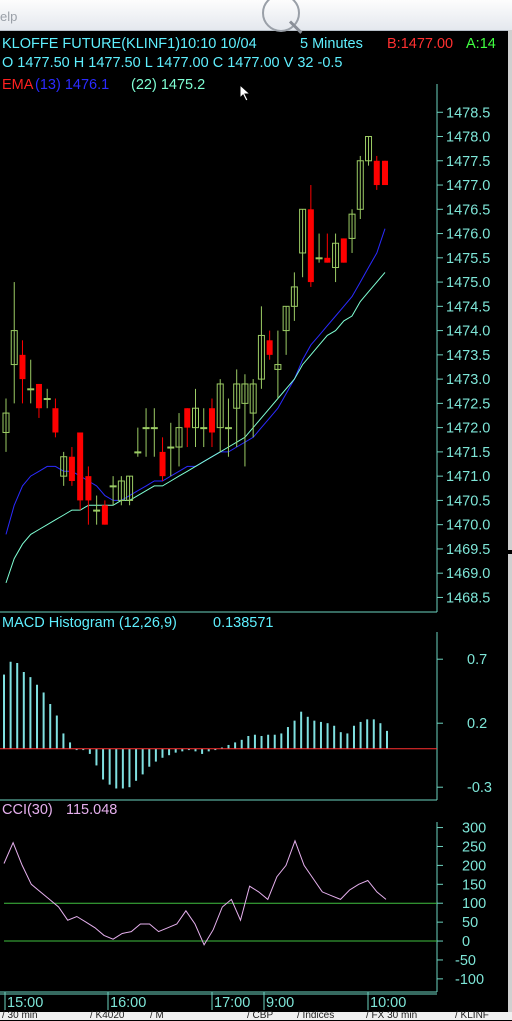 The height and width of the screenshot is (1021, 512). I want to click on price-y-tick-label: 1472.0, so click(468, 429).